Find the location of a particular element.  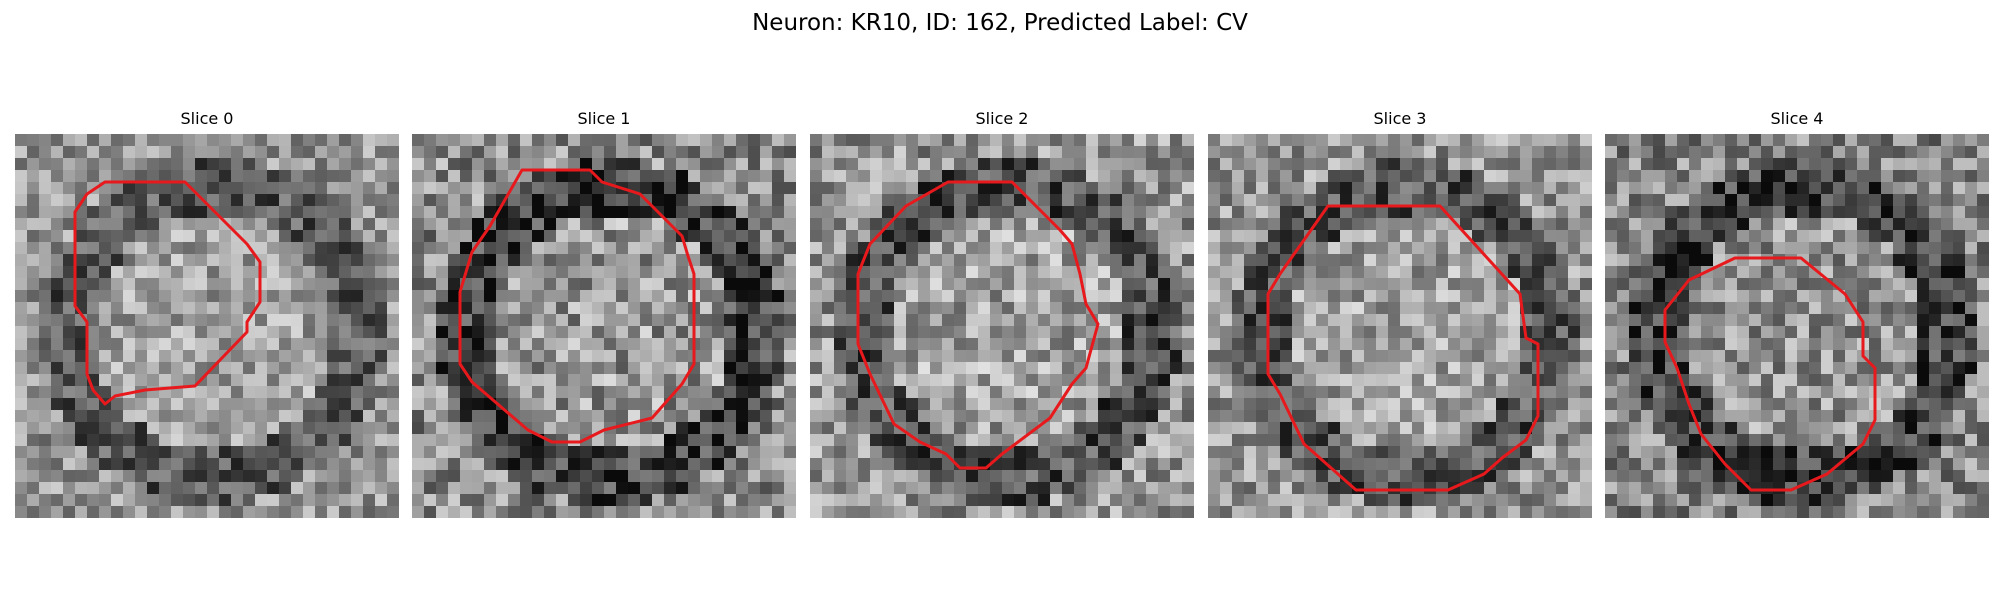

slice-title-1: Slice 1 is located at coordinates (604, 118).